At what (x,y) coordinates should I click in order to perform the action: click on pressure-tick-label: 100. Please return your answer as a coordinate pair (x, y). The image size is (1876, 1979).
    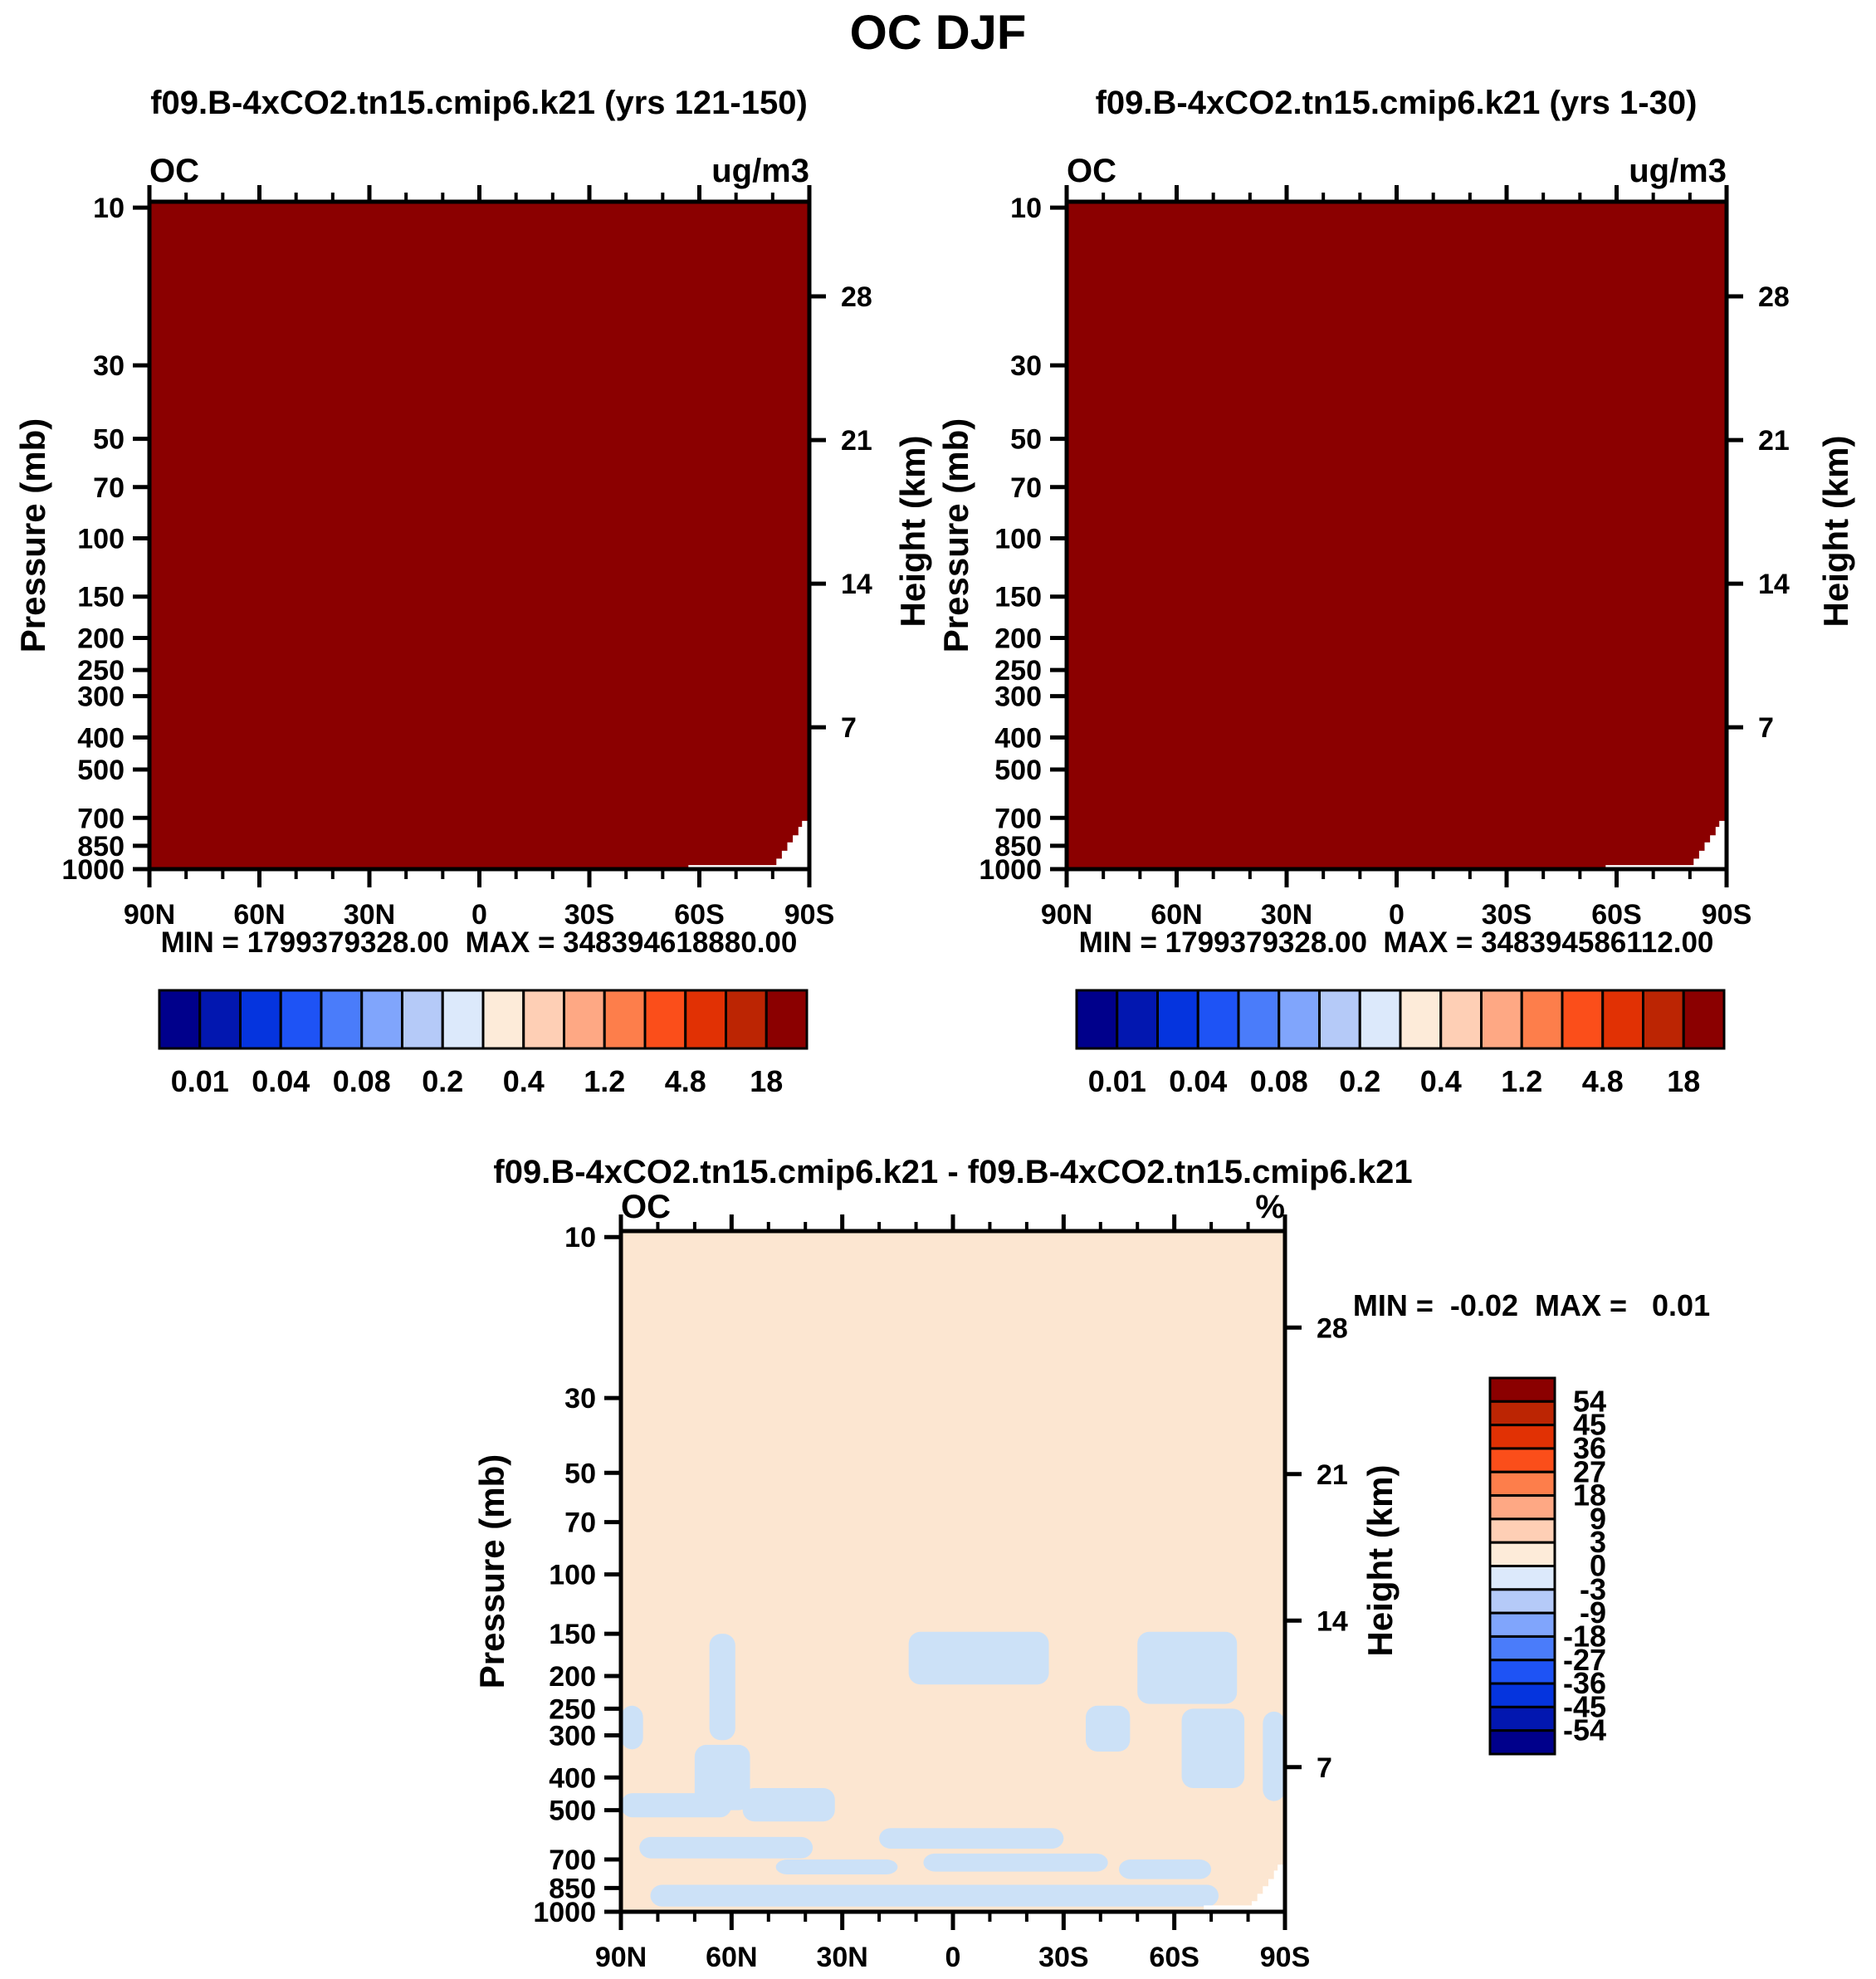
    Looking at the image, I should click on (572, 1575).